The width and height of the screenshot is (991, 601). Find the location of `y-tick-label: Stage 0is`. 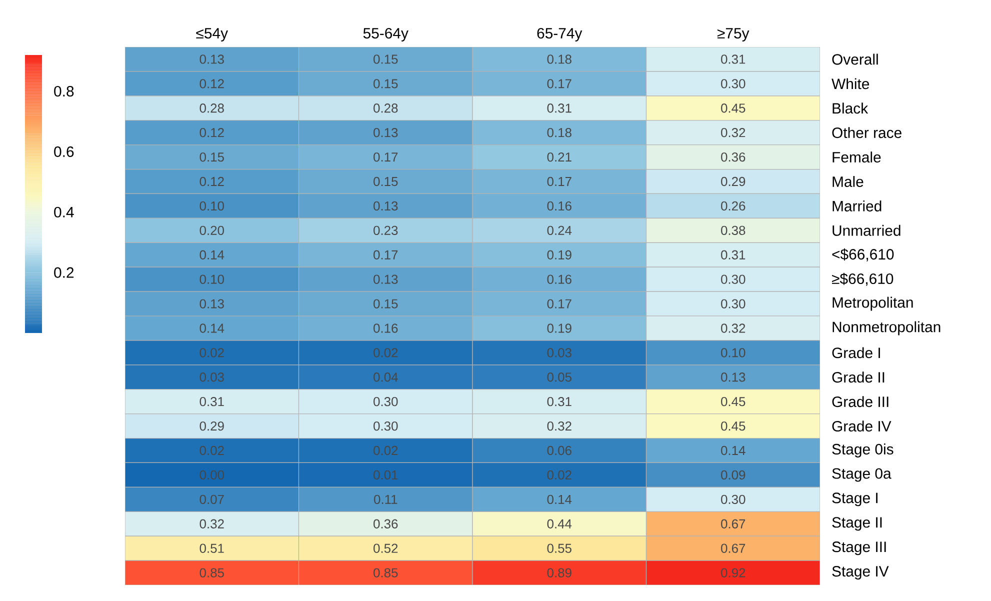

y-tick-label: Stage 0is is located at coordinates (863, 451).